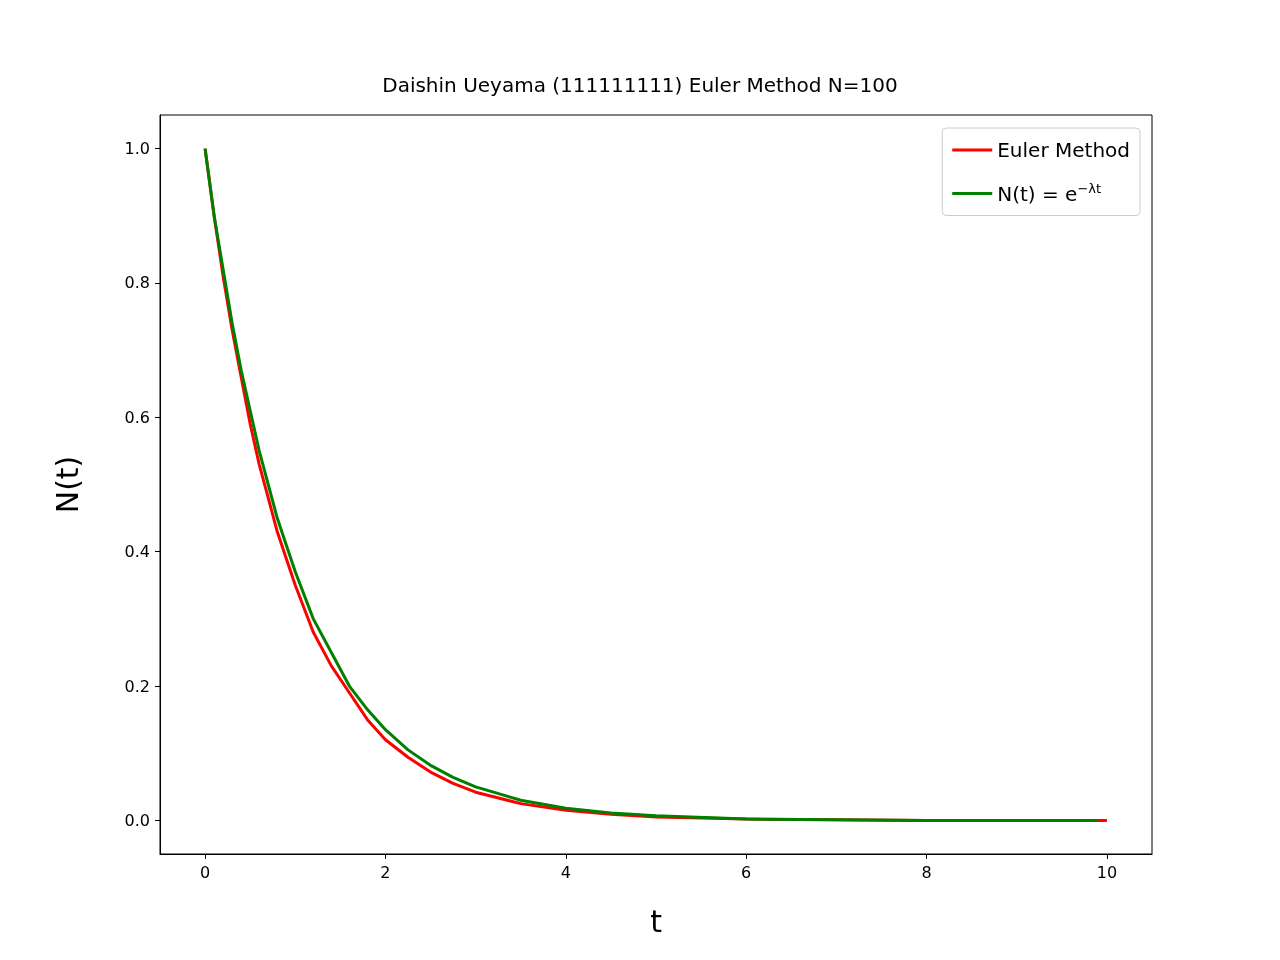  Describe the element at coordinates (1063, 150) in the screenshot. I see `legend-label: Euler Method` at that location.